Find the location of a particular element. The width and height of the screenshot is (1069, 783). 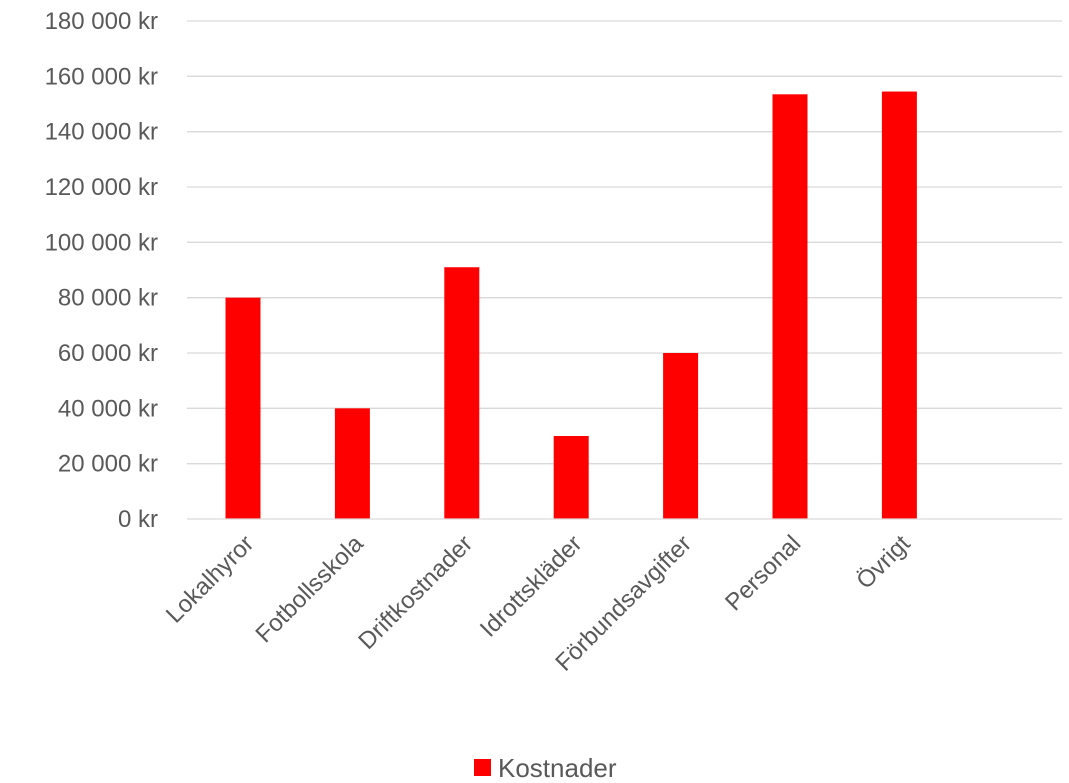

y-tick-label: 80 000 kr is located at coordinates (108, 298).